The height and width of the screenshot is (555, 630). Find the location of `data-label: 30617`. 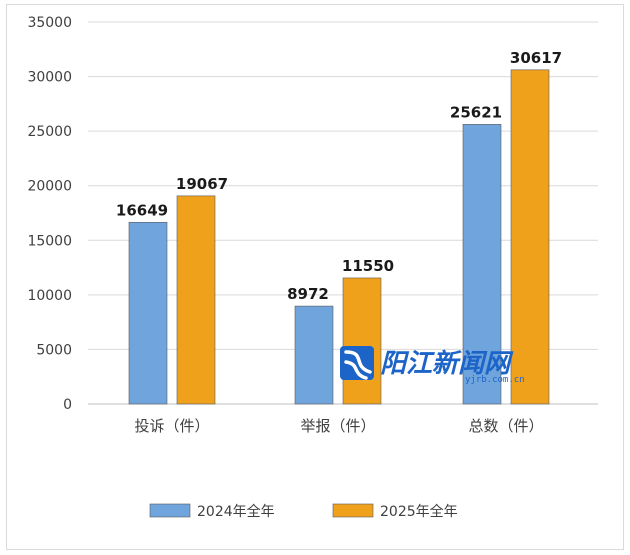

data-label: 30617 is located at coordinates (536, 58).